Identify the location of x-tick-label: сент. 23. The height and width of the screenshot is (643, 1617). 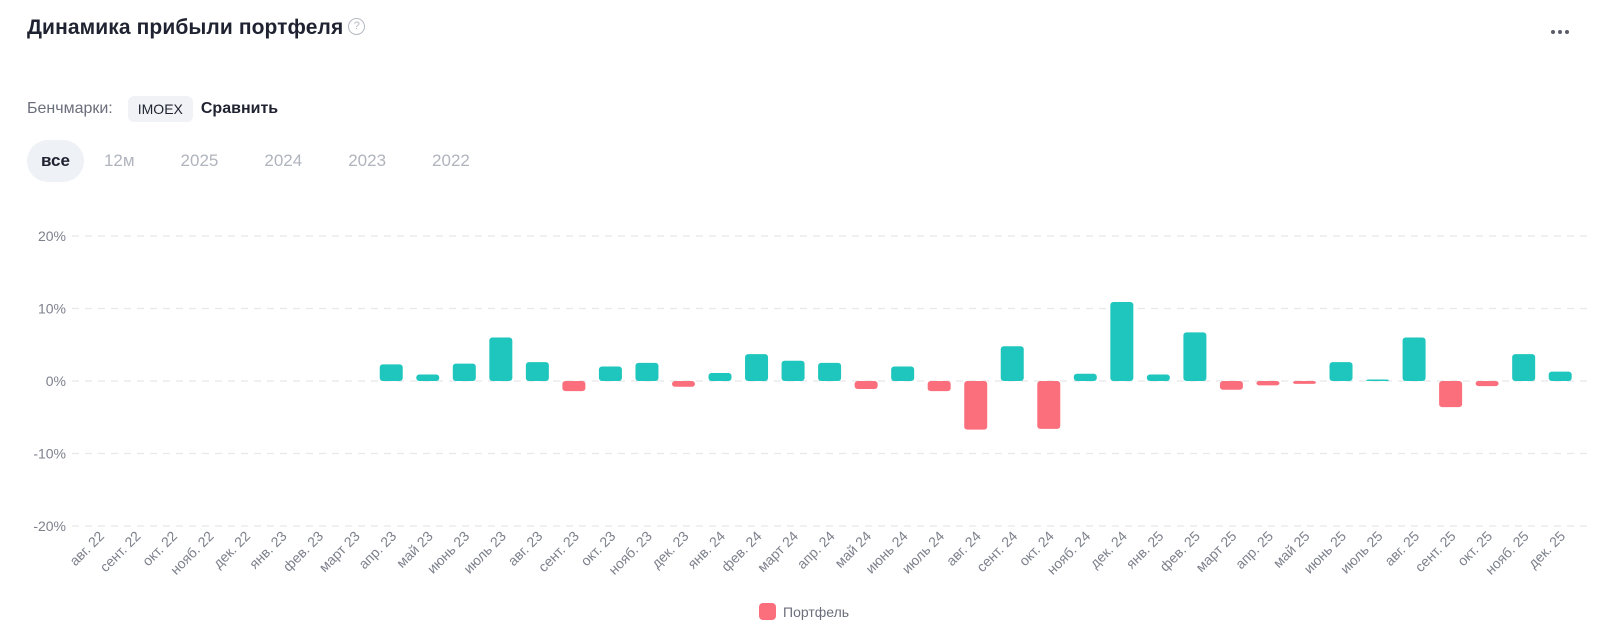
(558, 551).